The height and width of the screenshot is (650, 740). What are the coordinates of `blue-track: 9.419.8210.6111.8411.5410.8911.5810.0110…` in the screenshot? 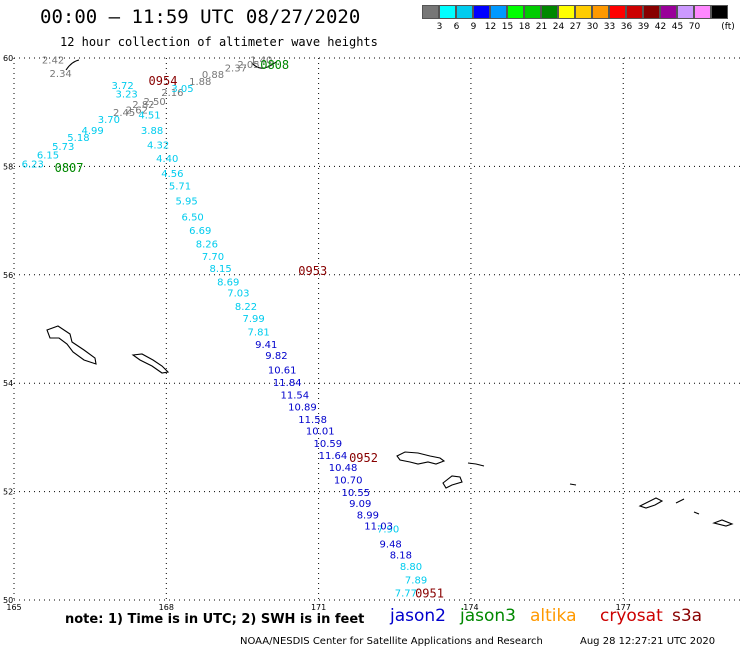 It's located at (333, 450).